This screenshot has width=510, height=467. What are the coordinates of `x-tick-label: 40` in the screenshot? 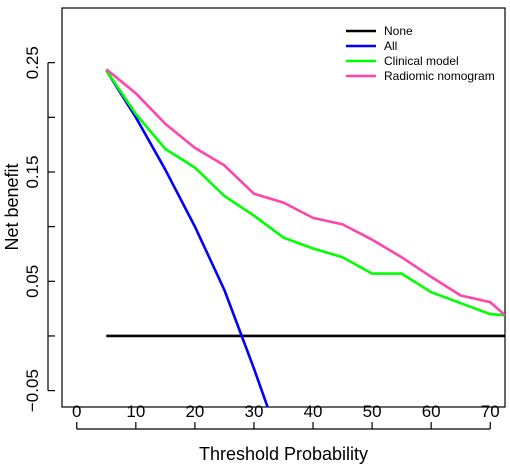 It's located at (313, 411).